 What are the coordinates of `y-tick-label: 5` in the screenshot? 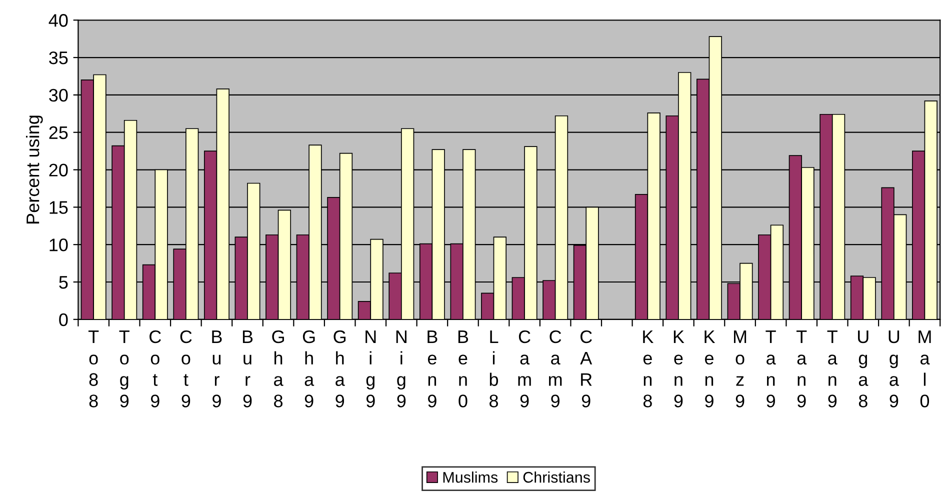 It's located at (63, 282).